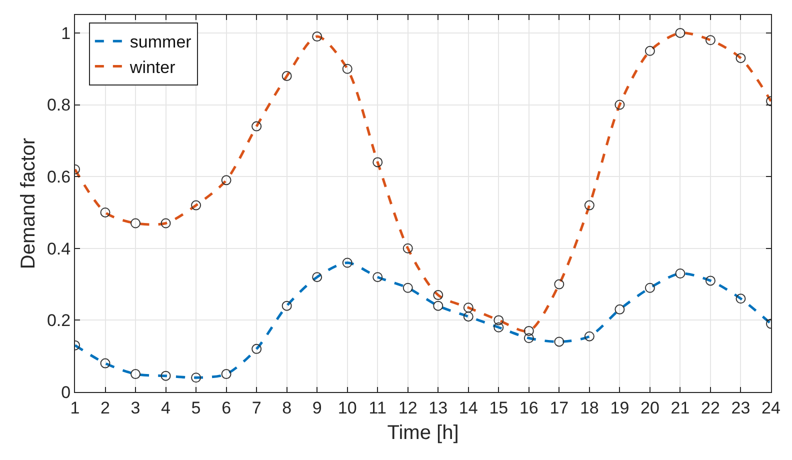 The width and height of the screenshot is (792, 460). Describe the element at coordinates (58, 248) in the screenshot. I see `y-tick-label: 0.4` at that location.